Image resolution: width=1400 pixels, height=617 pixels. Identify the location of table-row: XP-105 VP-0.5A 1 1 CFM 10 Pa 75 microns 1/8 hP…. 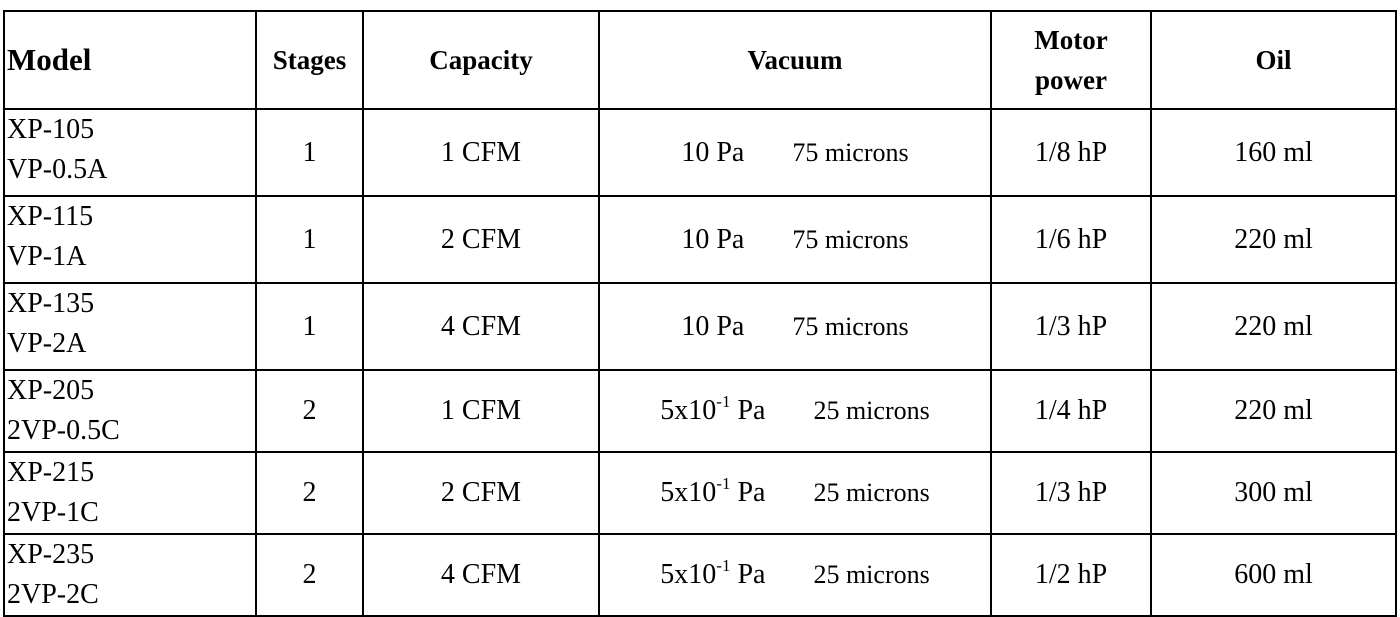
(700, 152).